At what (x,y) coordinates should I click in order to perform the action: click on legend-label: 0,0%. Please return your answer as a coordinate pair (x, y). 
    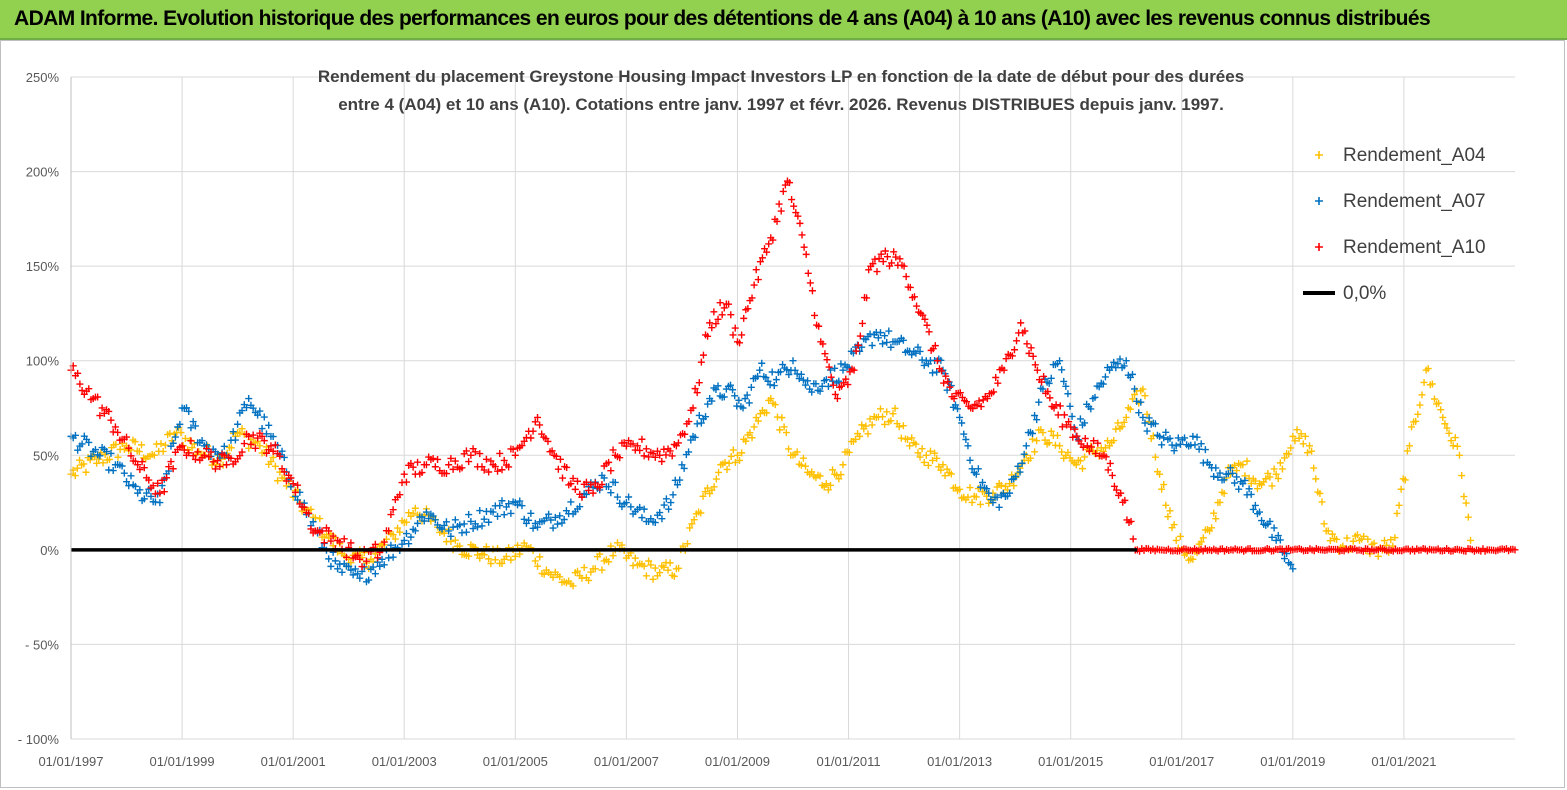
    Looking at the image, I should click on (1364, 293).